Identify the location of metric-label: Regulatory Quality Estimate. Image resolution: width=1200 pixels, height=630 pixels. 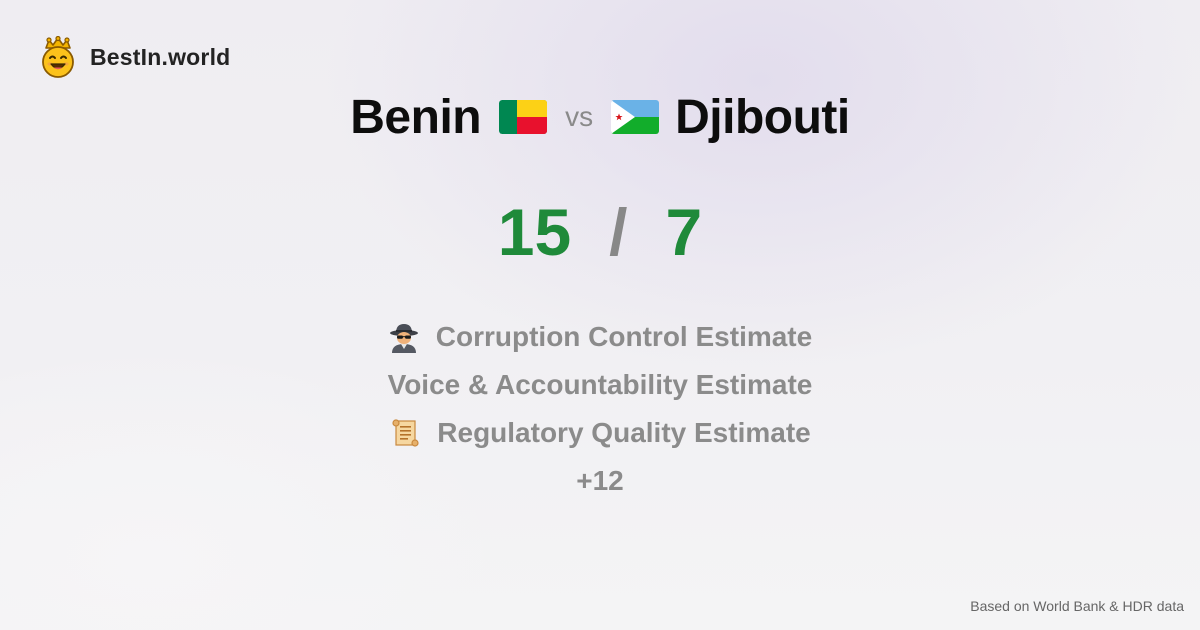
(624, 432).